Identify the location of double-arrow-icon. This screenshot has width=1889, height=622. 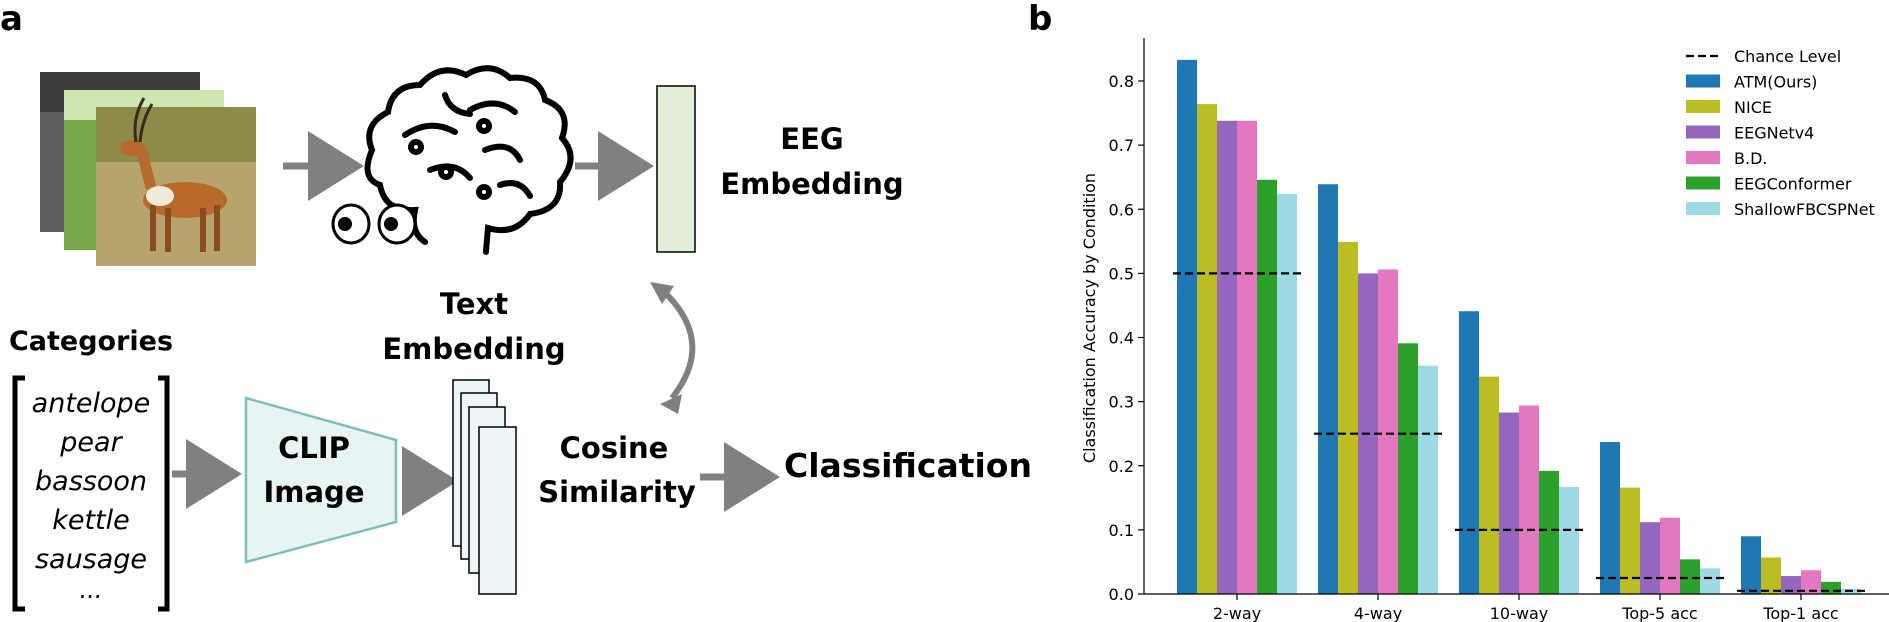
(673, 348).